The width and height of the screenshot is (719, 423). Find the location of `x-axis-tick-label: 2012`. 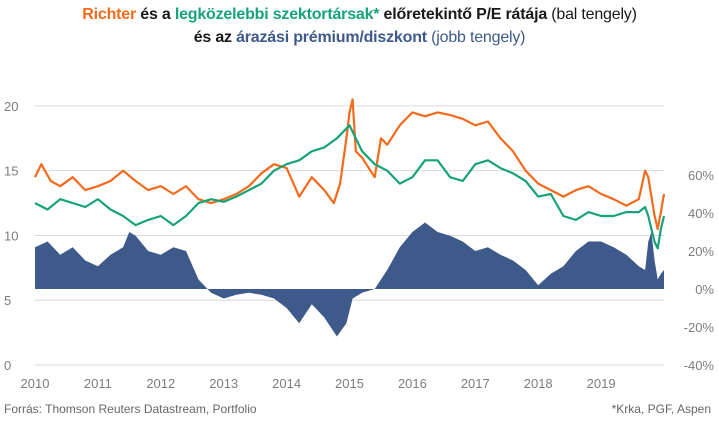

x-axis-tick-label: 2012 is located at coordinates (160, 383).